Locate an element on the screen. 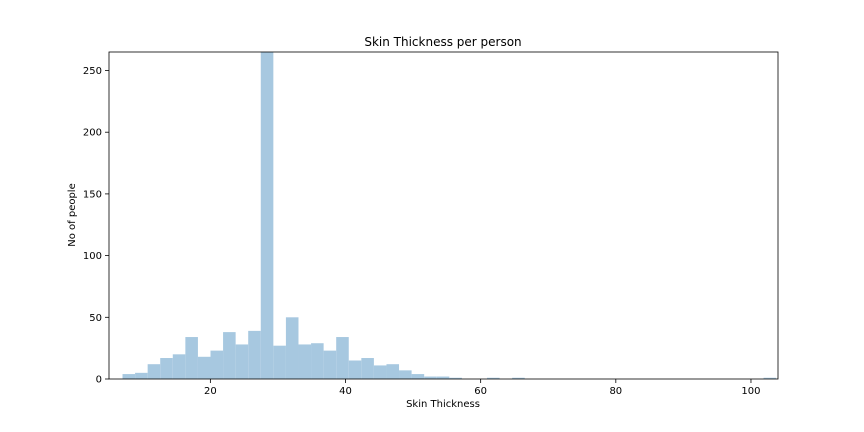 The height and width of the screenshot is (432, 864). y-tick-label: 250 is located at coordinates (92, 71).